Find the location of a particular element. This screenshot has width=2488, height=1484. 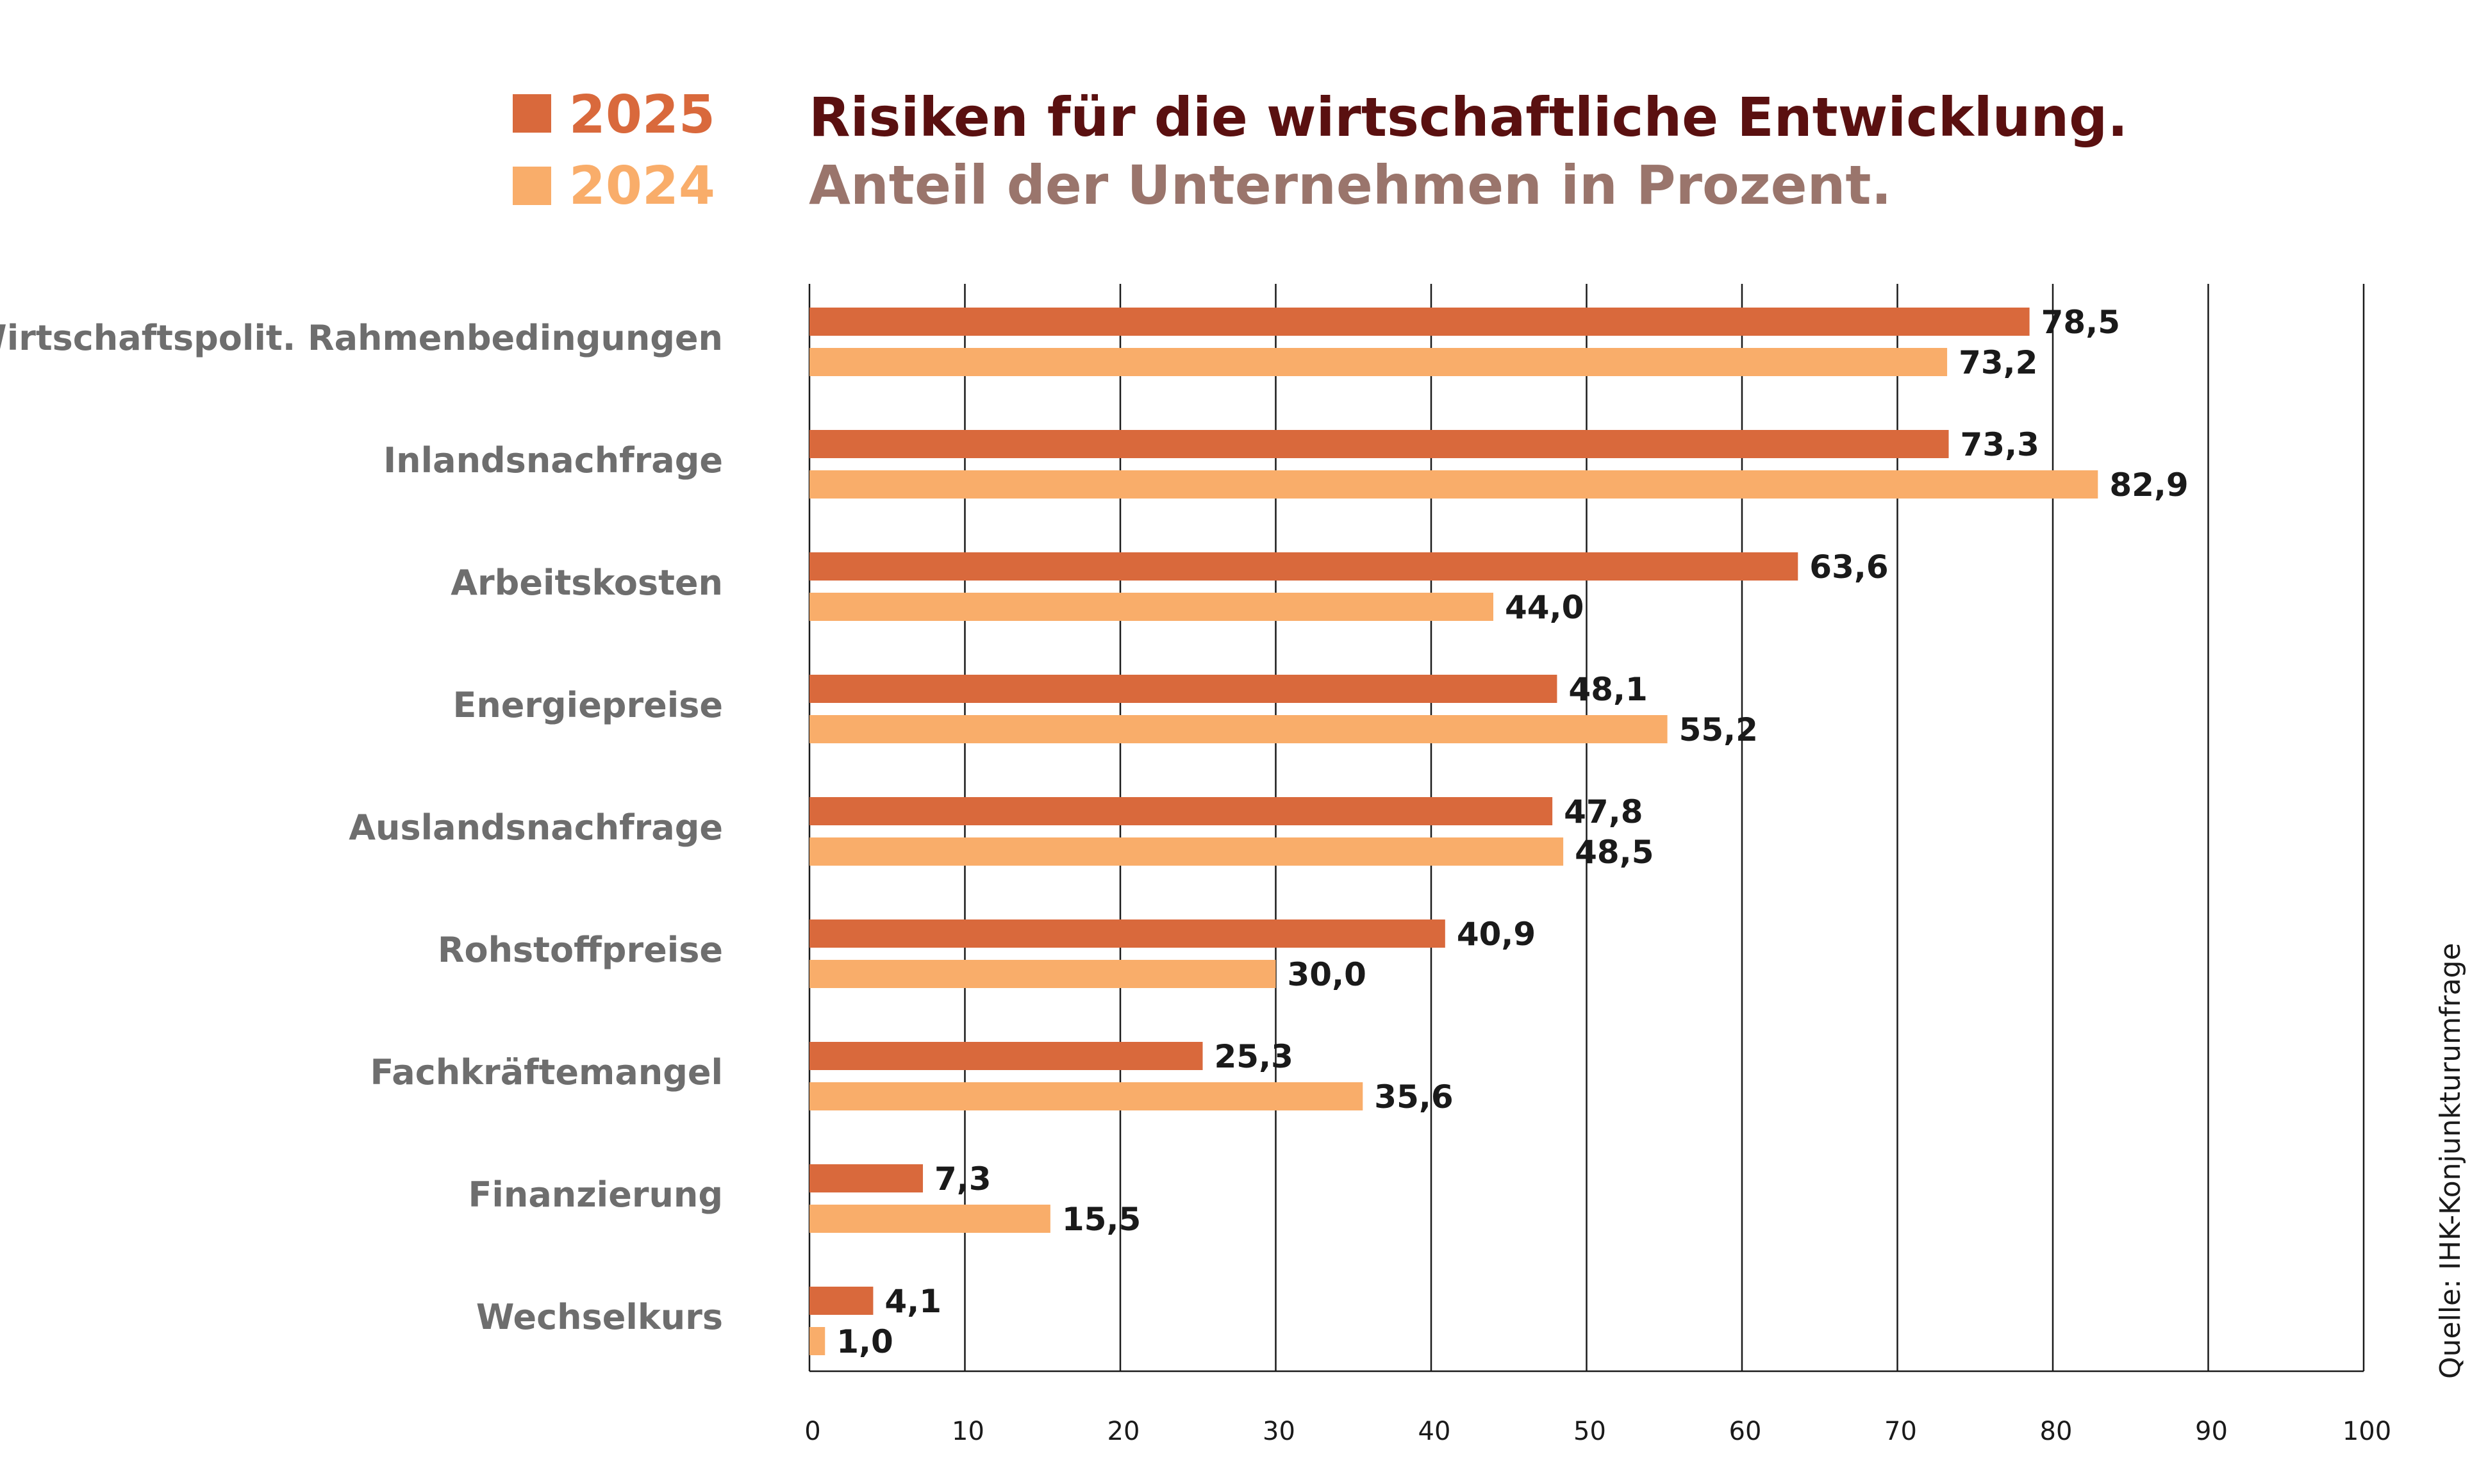

x-tick-label: 90 is located at coordinates (2211, 1431).